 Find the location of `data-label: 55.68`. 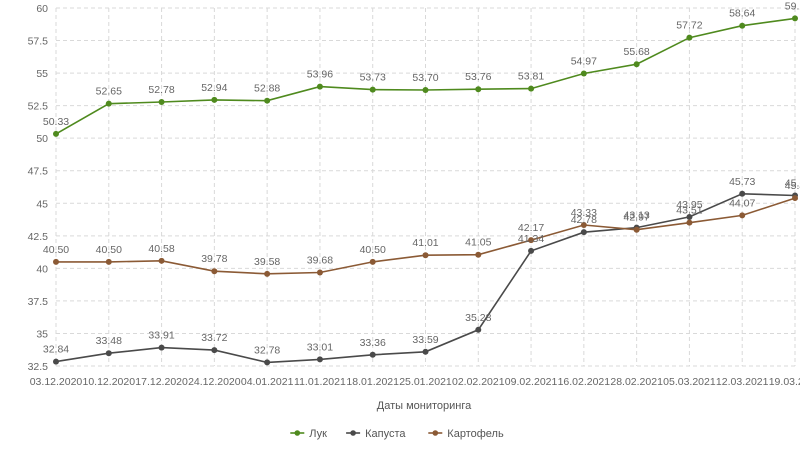

data-label: 55.68 is located at coordinates (637, 52).